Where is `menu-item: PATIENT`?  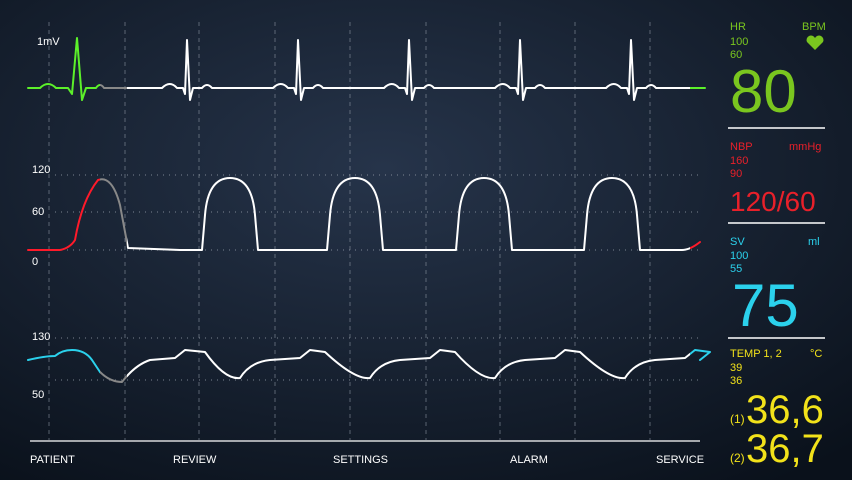
menu-item: PATIENT is located at coordinates (52, 460).